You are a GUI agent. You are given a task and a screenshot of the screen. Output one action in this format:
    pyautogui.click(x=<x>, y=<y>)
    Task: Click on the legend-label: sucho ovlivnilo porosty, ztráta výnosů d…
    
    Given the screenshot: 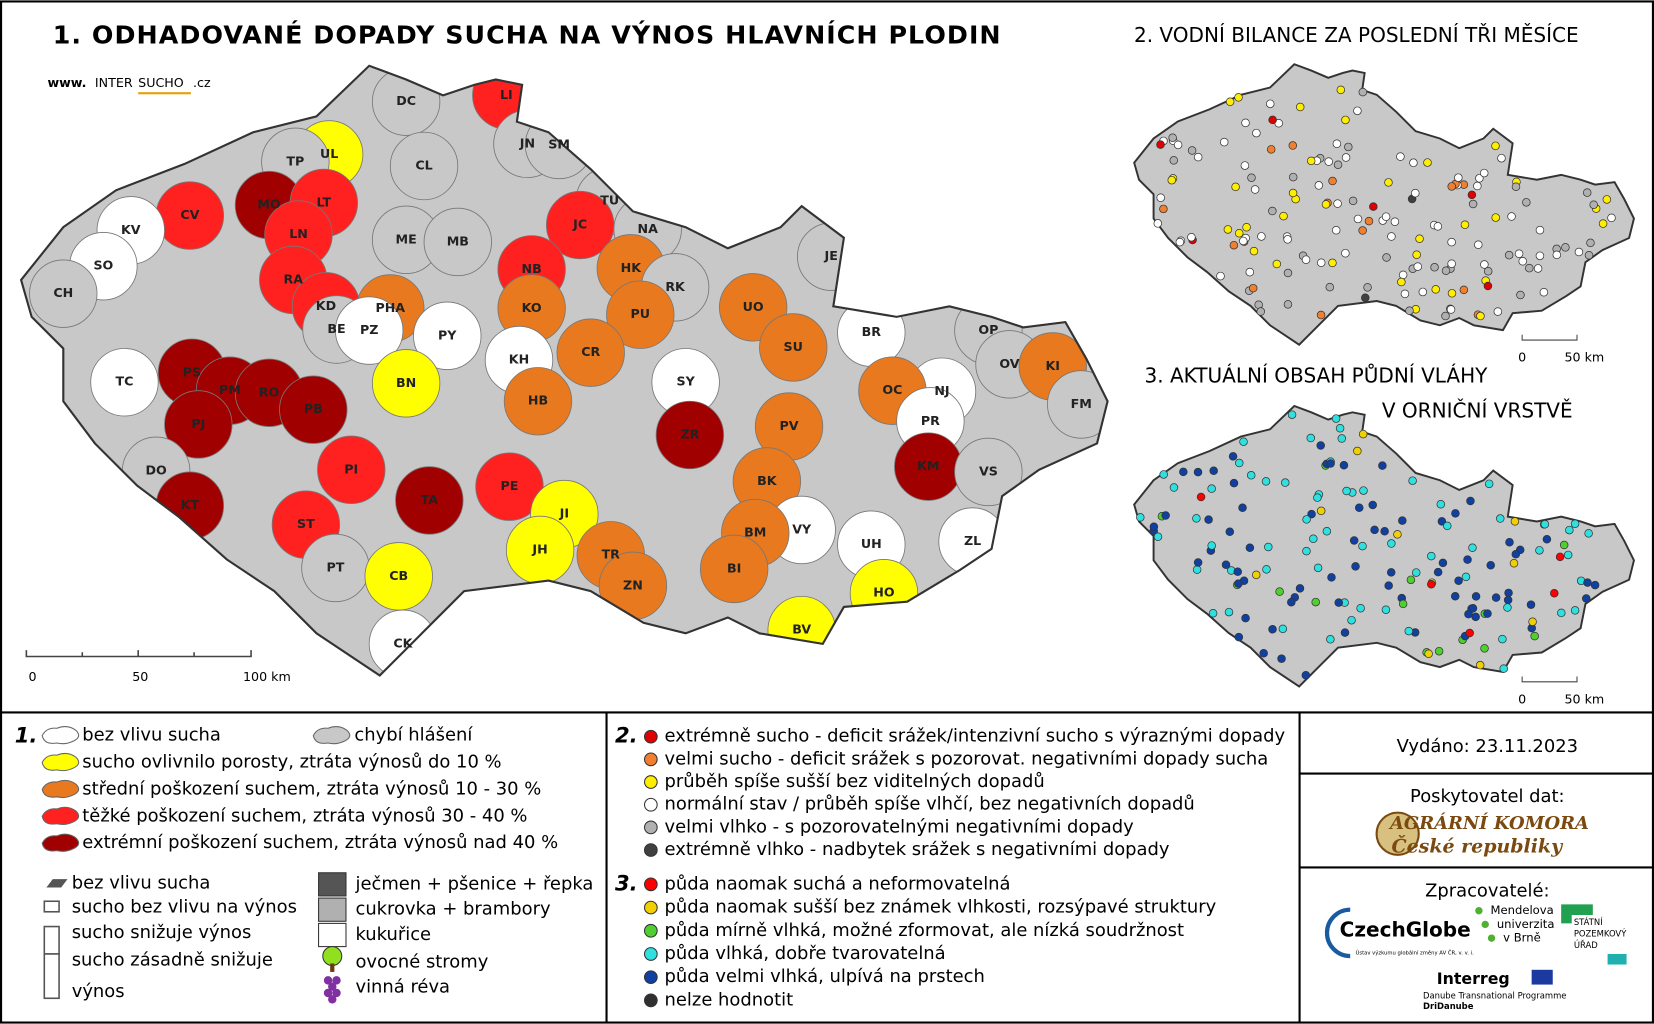 What is the action you would take?
    pyautogui.click(x=291, y=762)
    